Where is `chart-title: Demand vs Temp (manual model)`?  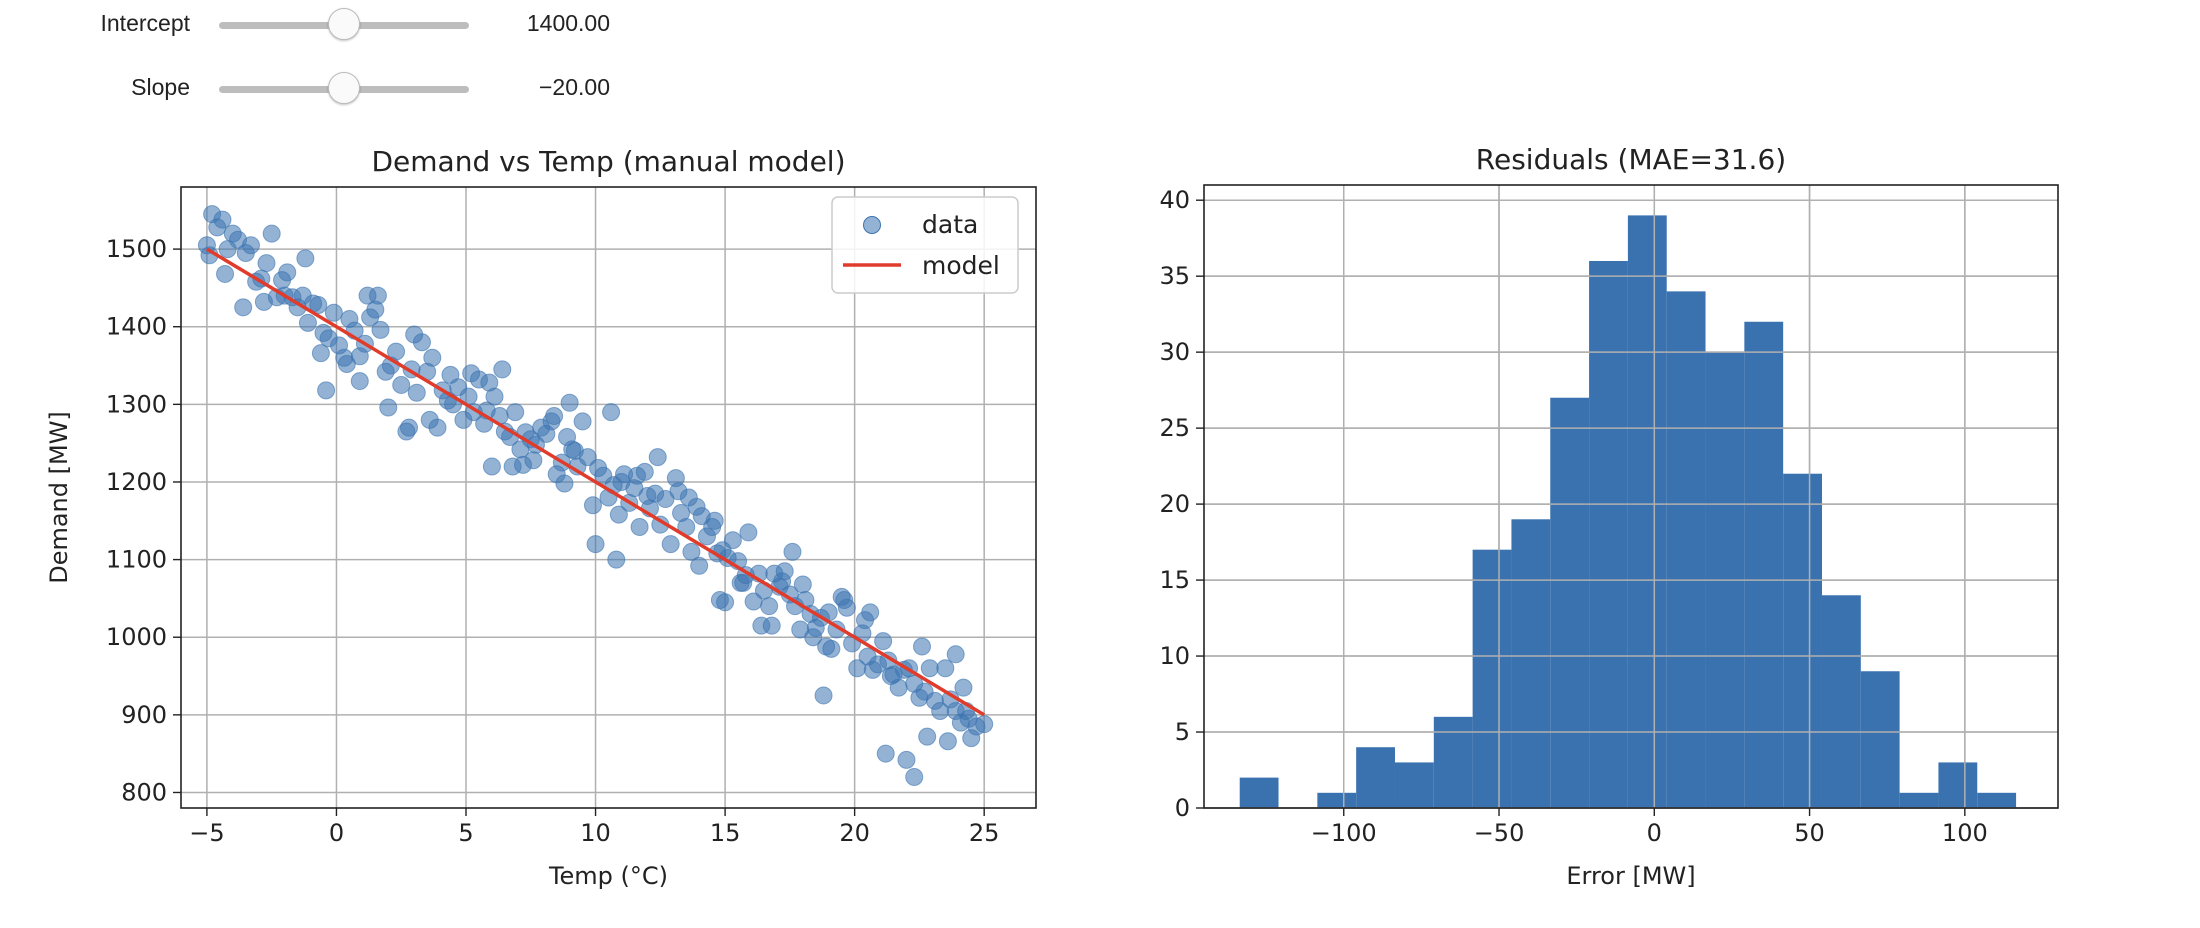 chart-title: Demand vs Temp (manual model) is located at coordinates (608, 161).